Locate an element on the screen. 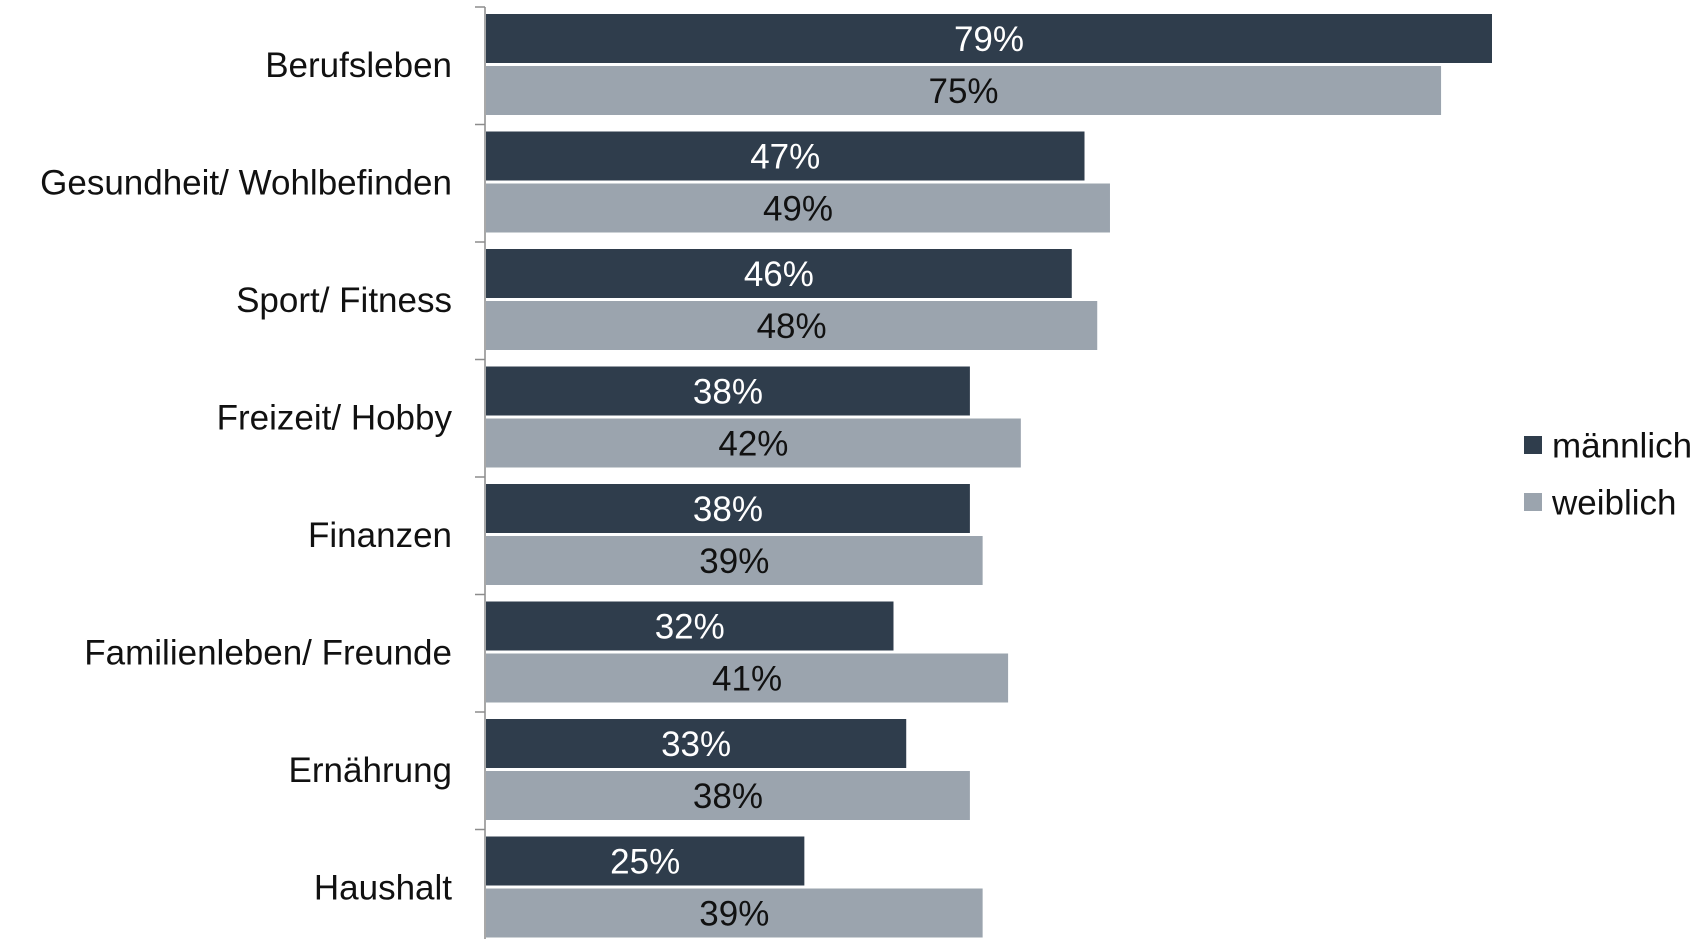  legend-swatch-weiblich is located at coordinates (1533, 502).